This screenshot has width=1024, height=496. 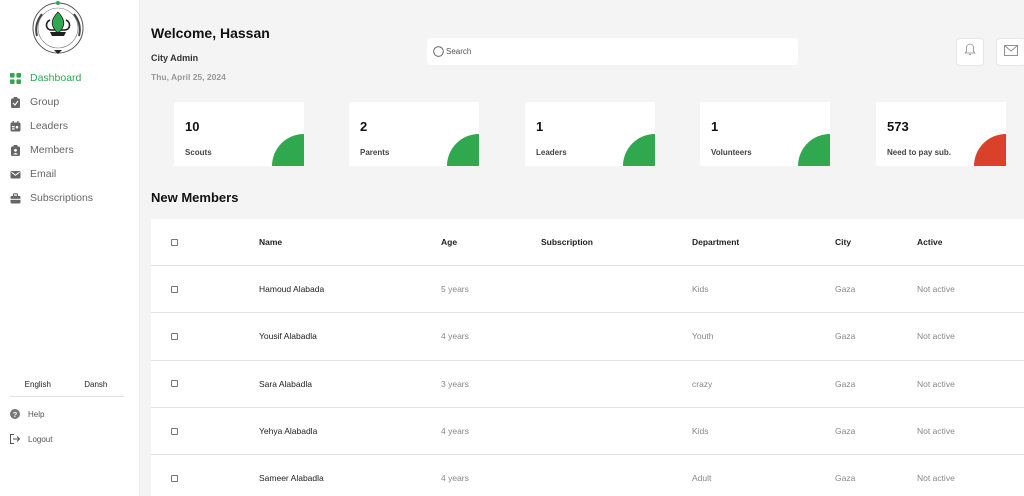 I want to click on sidebar-item-subscriptions: Subscriptions, so click(x=70, y=198).